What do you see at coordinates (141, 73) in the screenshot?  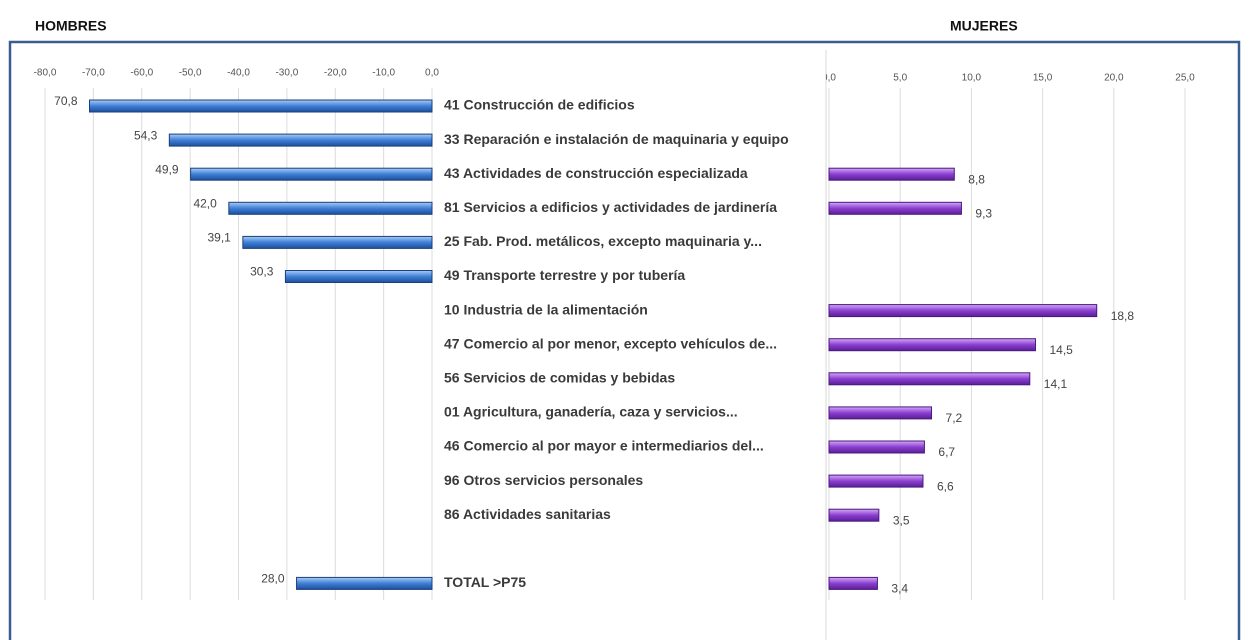 I see `x-tick-label: -60,0` at bounding box center [141, 73].